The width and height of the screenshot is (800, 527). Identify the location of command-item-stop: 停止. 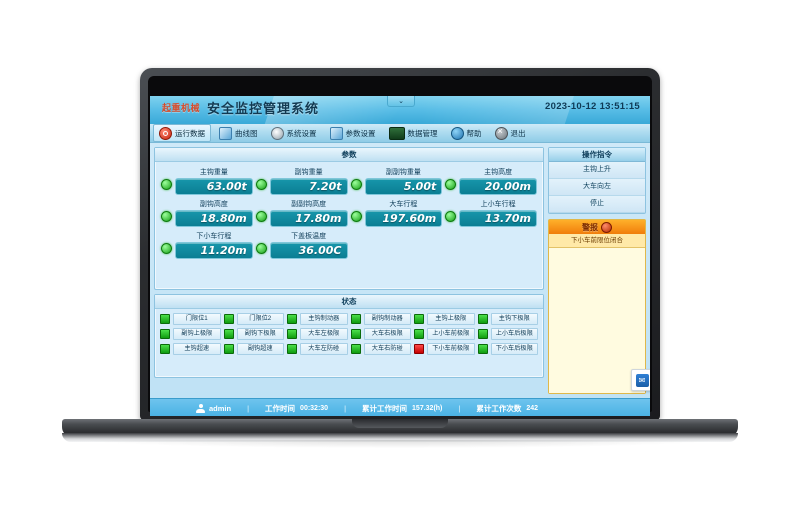
(597, 204).